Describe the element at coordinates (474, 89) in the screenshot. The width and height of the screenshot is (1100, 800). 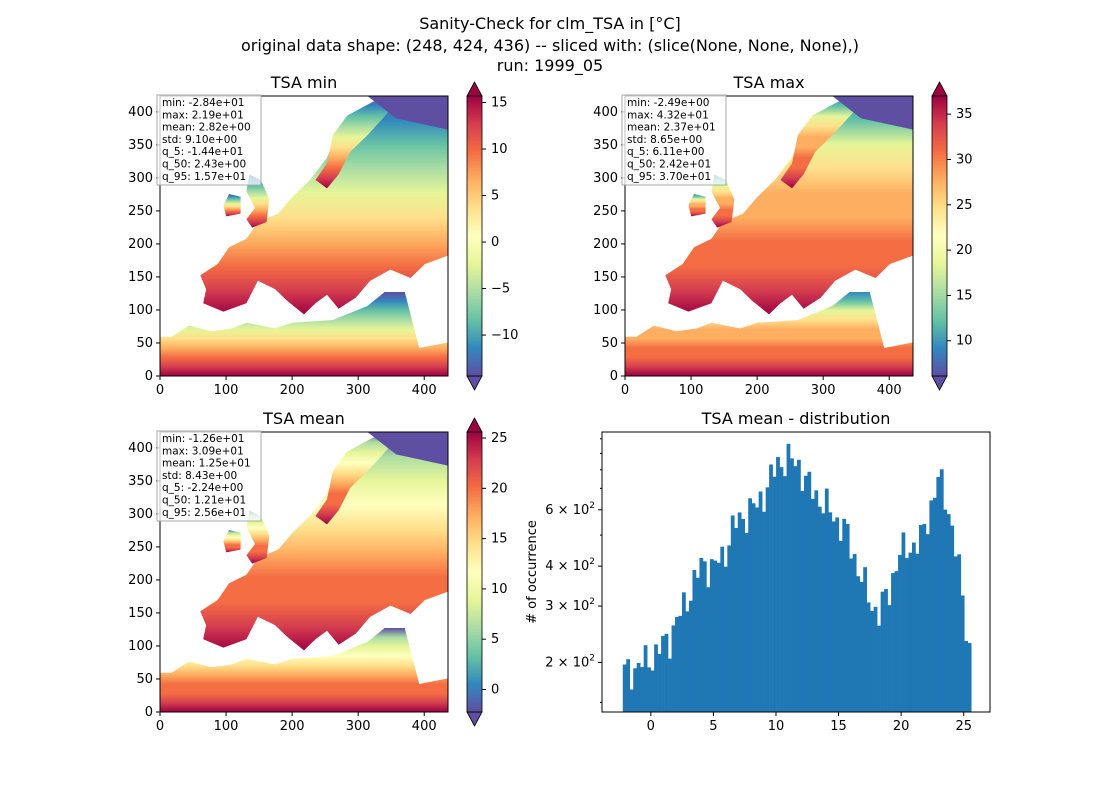
I see `colorbar-extend-max` at that location.